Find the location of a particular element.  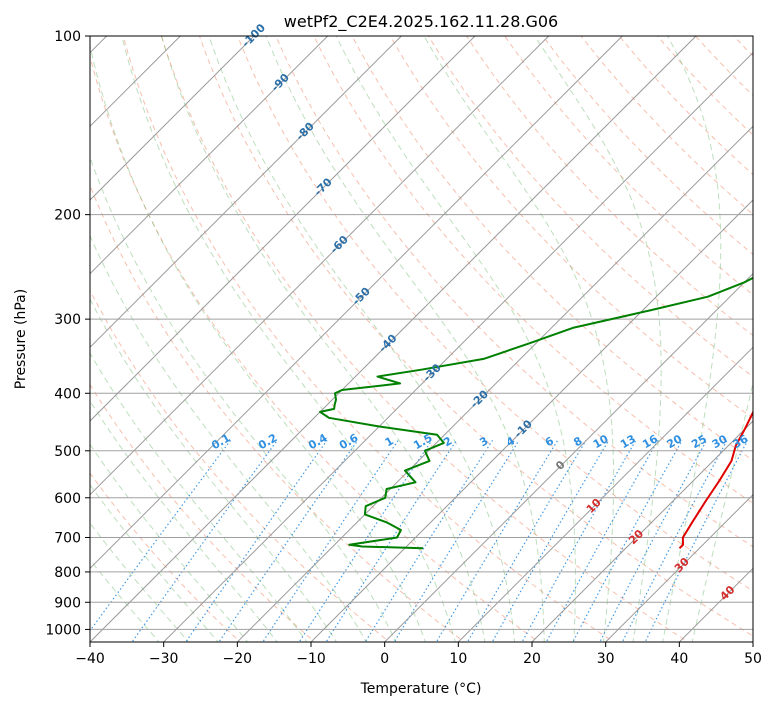

x-tick-label: 20 is located at coordinates (532, 659).